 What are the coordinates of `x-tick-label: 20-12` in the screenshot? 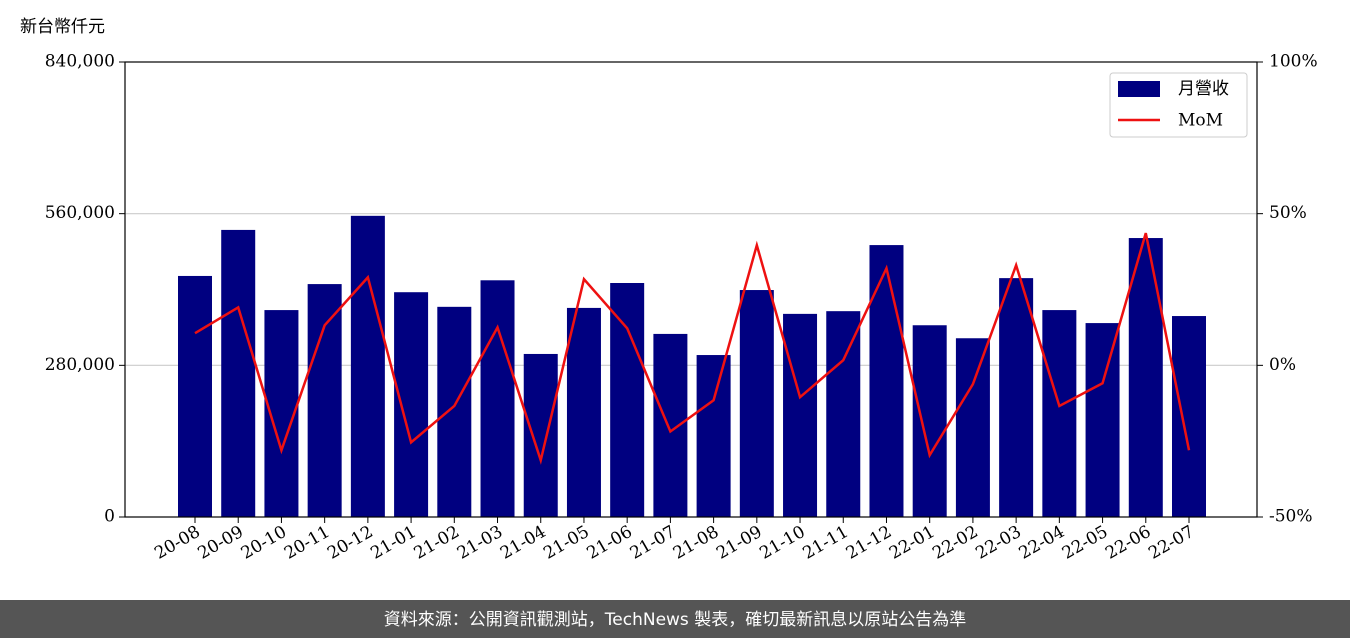 It's located at (350, 543).